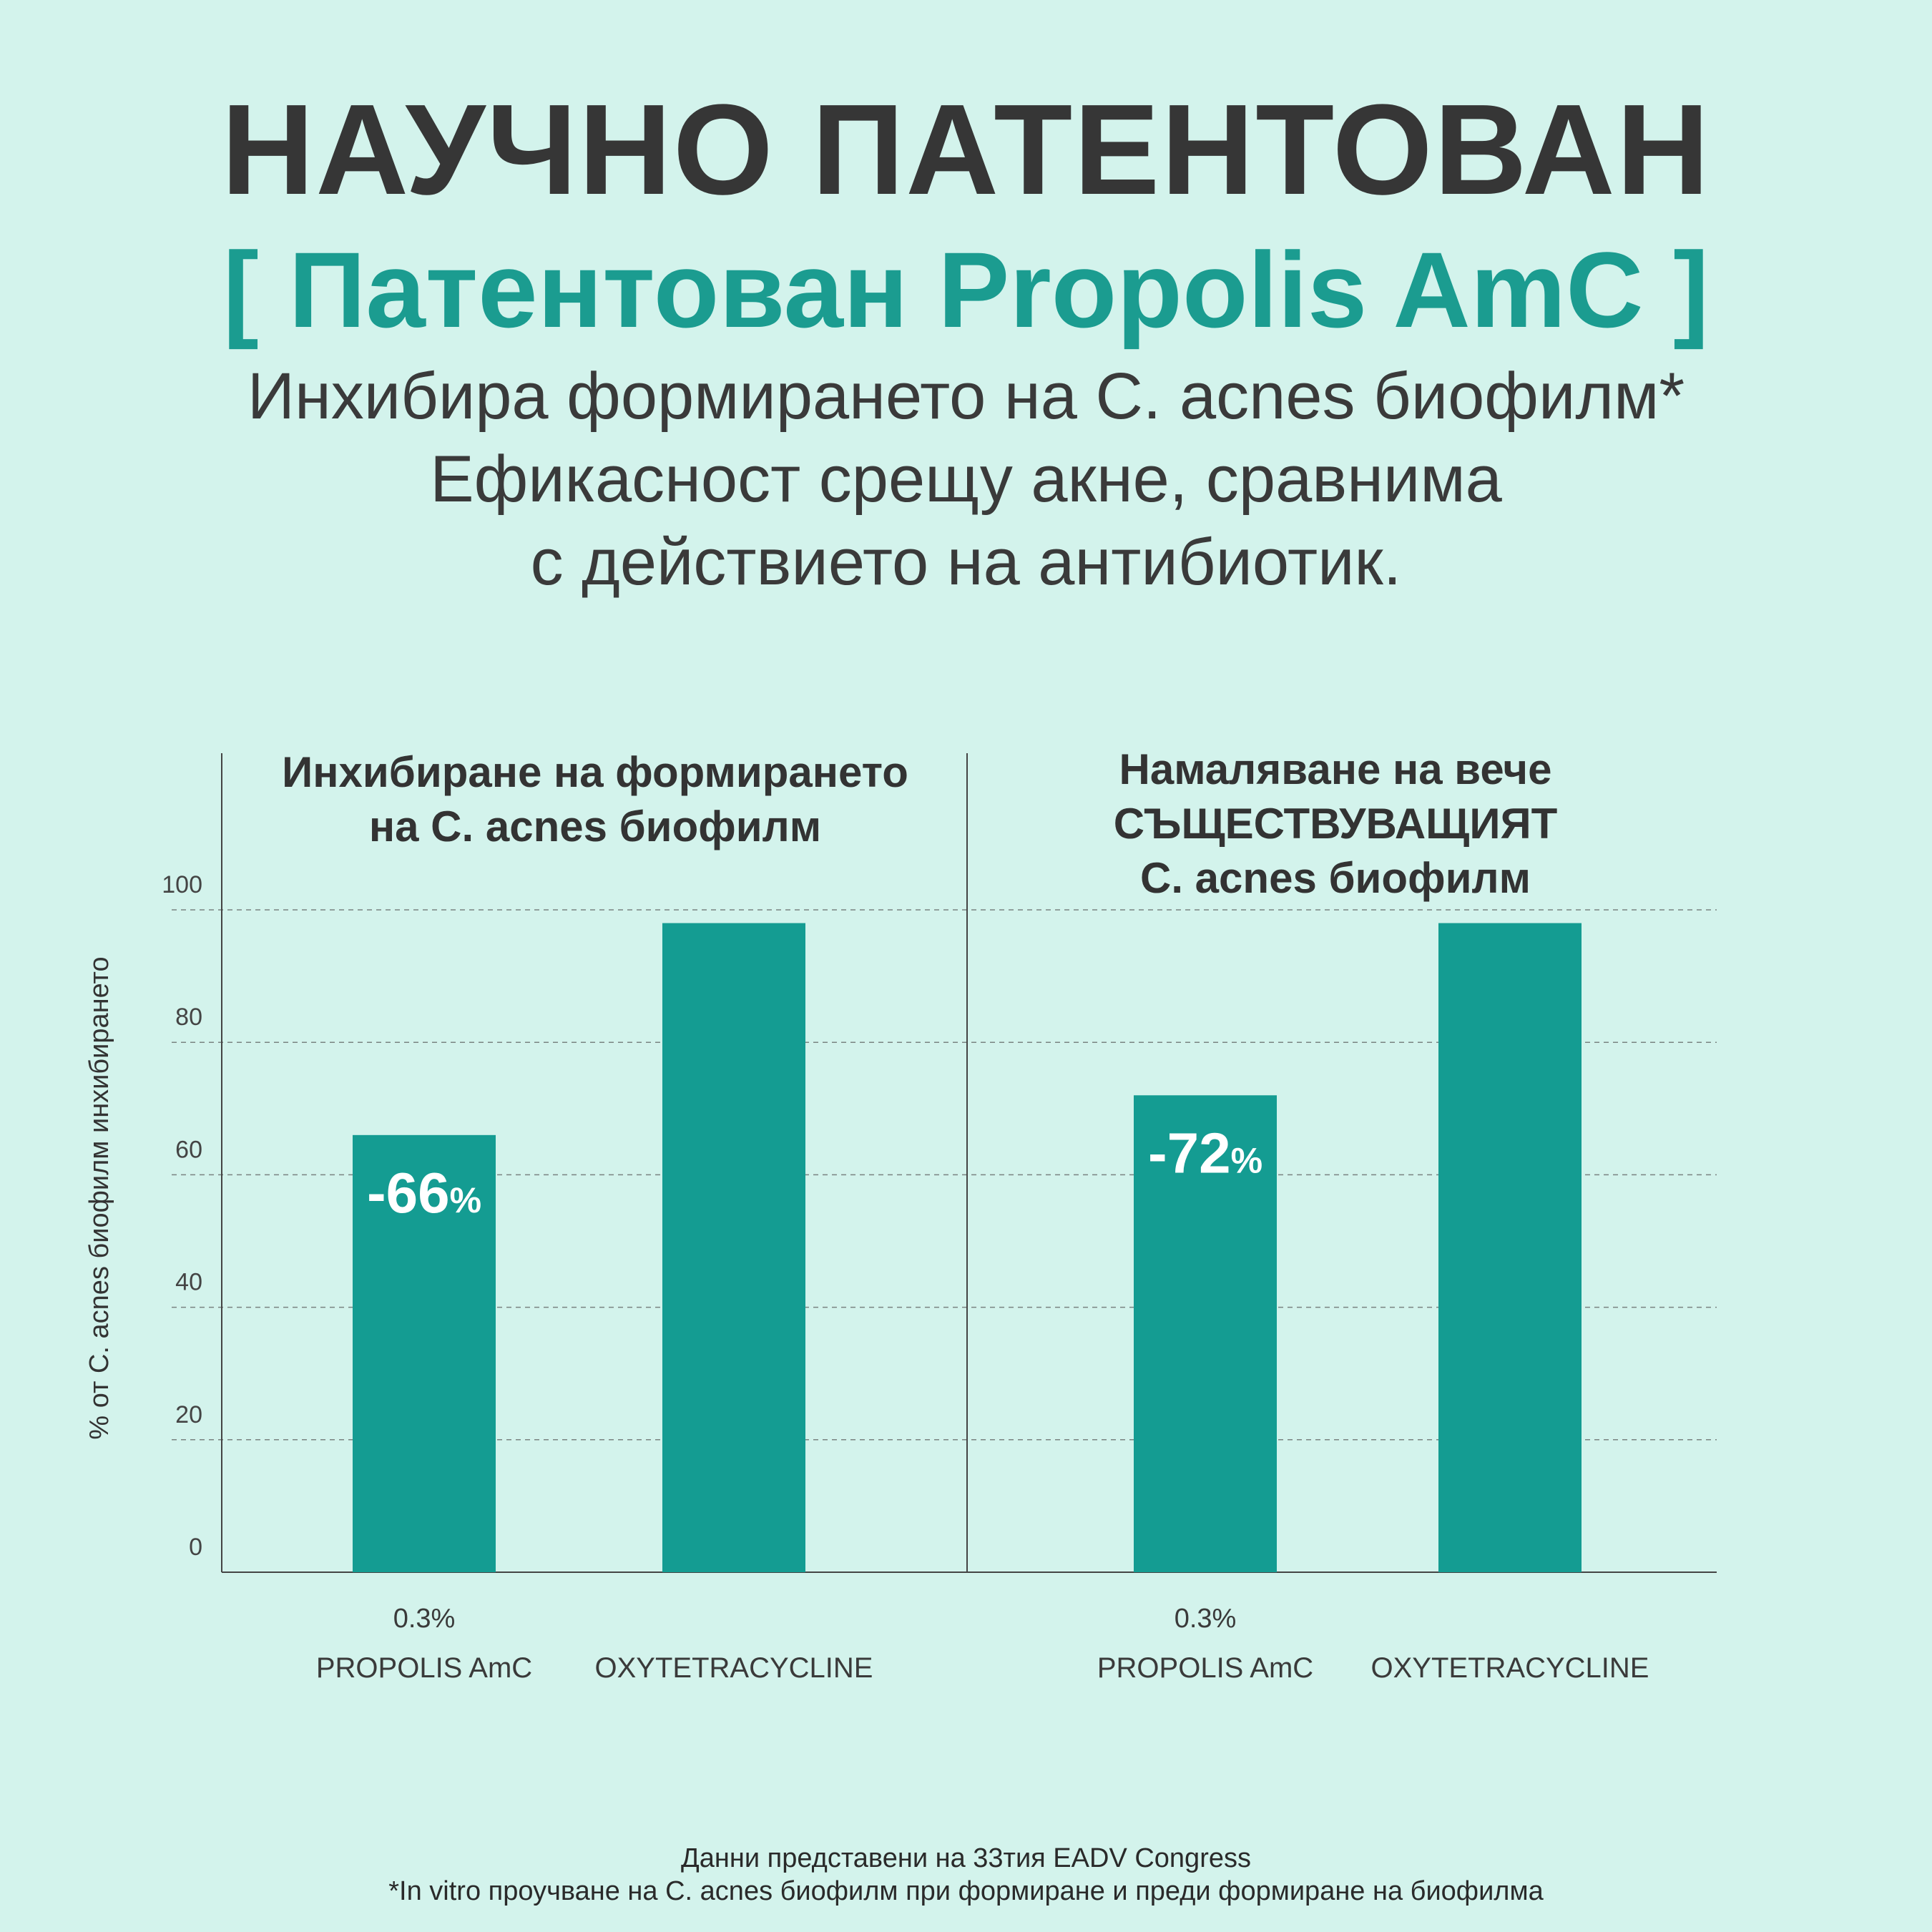 The height and width of the screenshot is (1932, 1932). Describe the element at coordinates (966, 562) in the screenshot. I see `tagline-line-3: с действието на антибиотик.` at that location.